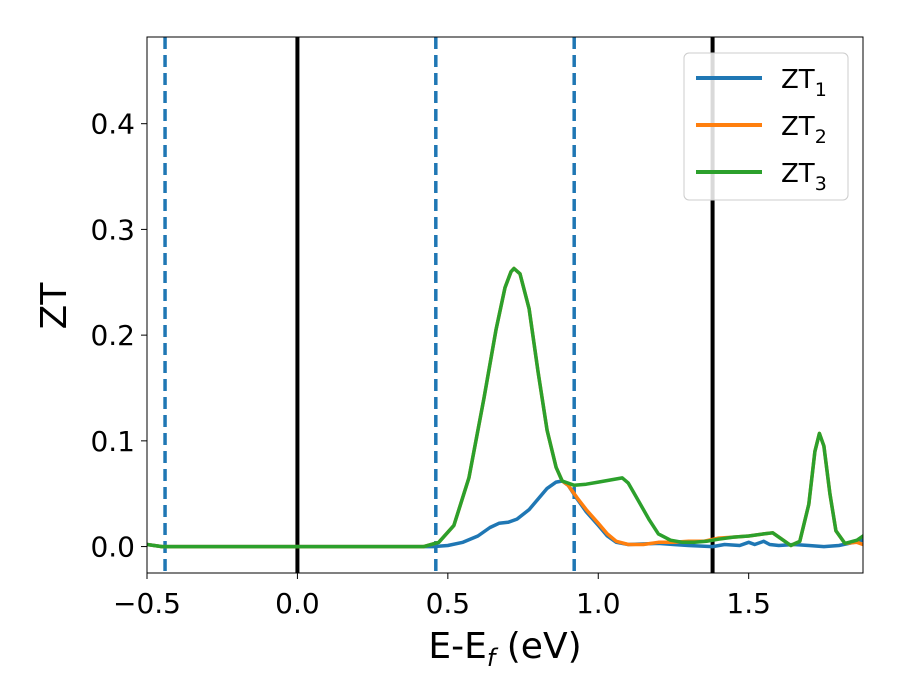  I want to click on legend-box, so click(766, 126).